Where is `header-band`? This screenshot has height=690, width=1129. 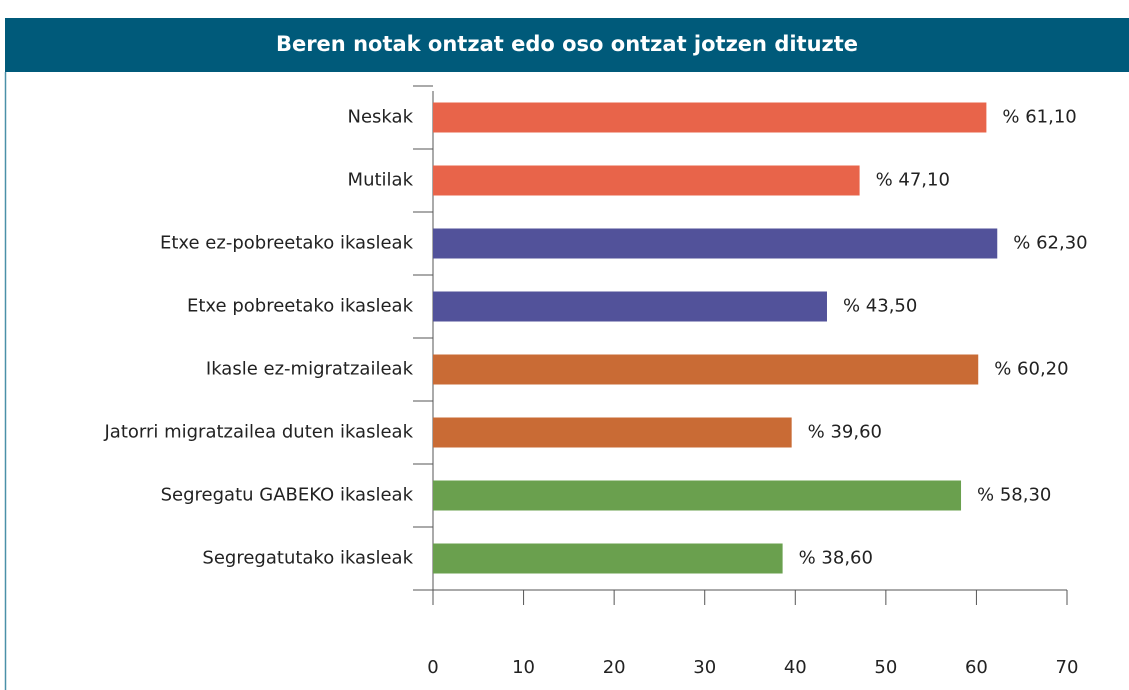
header-band is located at coordinates (567, 45).